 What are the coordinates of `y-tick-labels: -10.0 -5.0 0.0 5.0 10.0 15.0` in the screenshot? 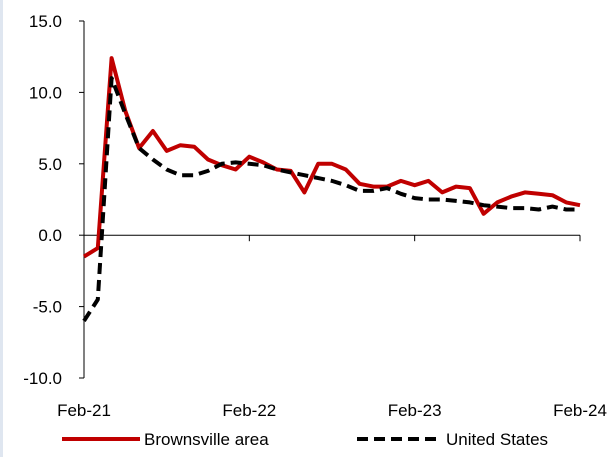 It's located at (42, 200).